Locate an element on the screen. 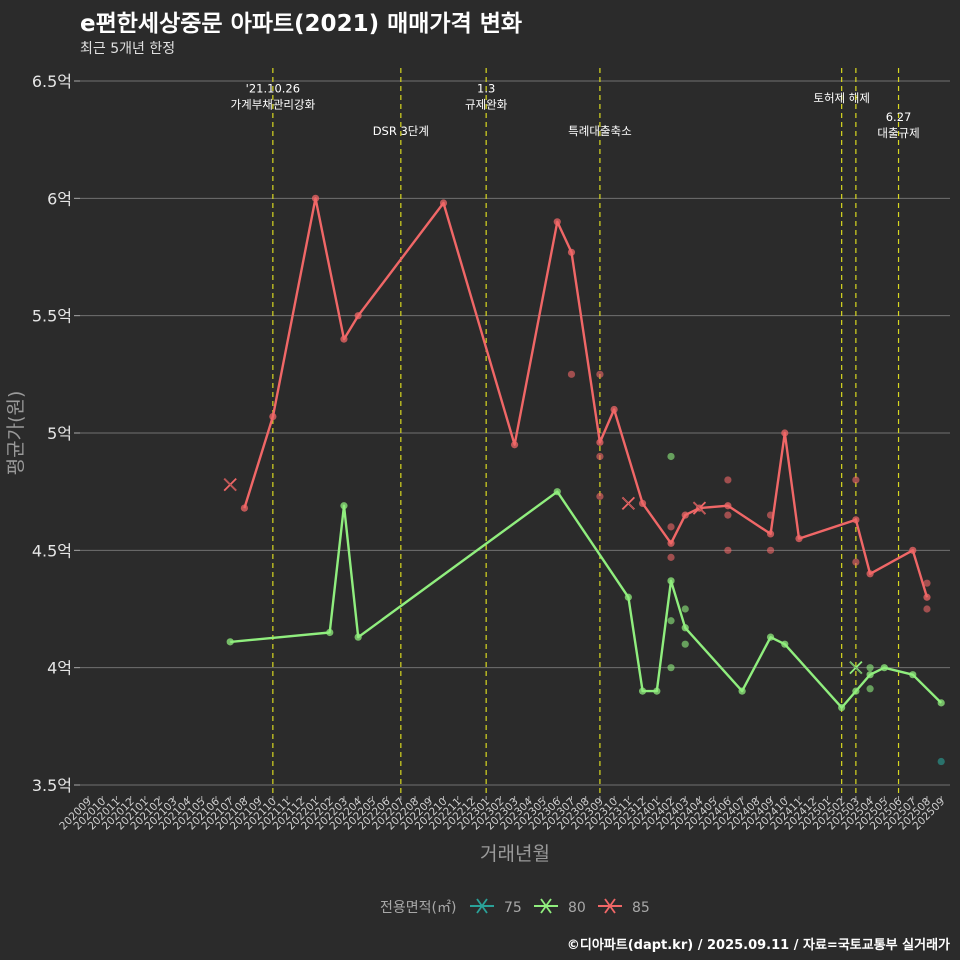  y-tick-label: 6.5억 is located at coordinates (52, 81).